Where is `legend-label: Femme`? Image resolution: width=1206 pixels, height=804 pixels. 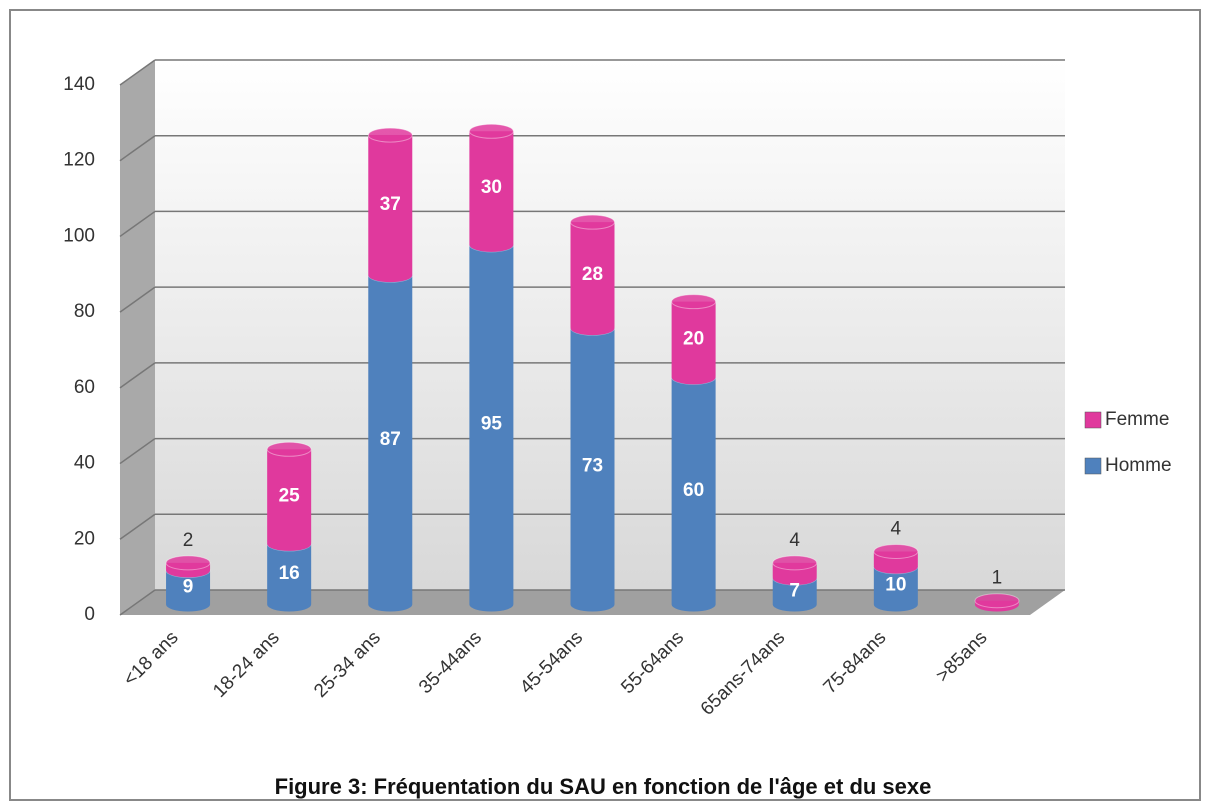
legend-label: Femme is located at coordinates (1137, 419).